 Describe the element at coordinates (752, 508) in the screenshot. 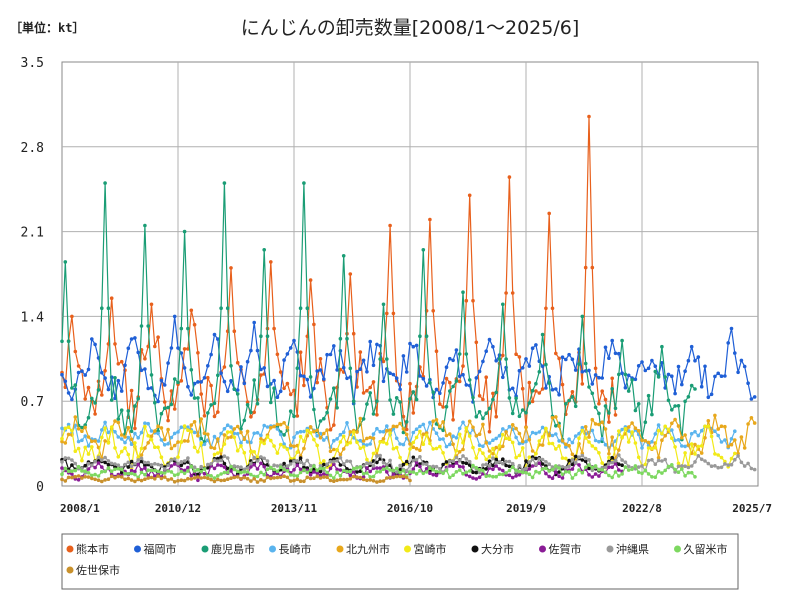

I see `x-tick-label: 2025/7` at that location.